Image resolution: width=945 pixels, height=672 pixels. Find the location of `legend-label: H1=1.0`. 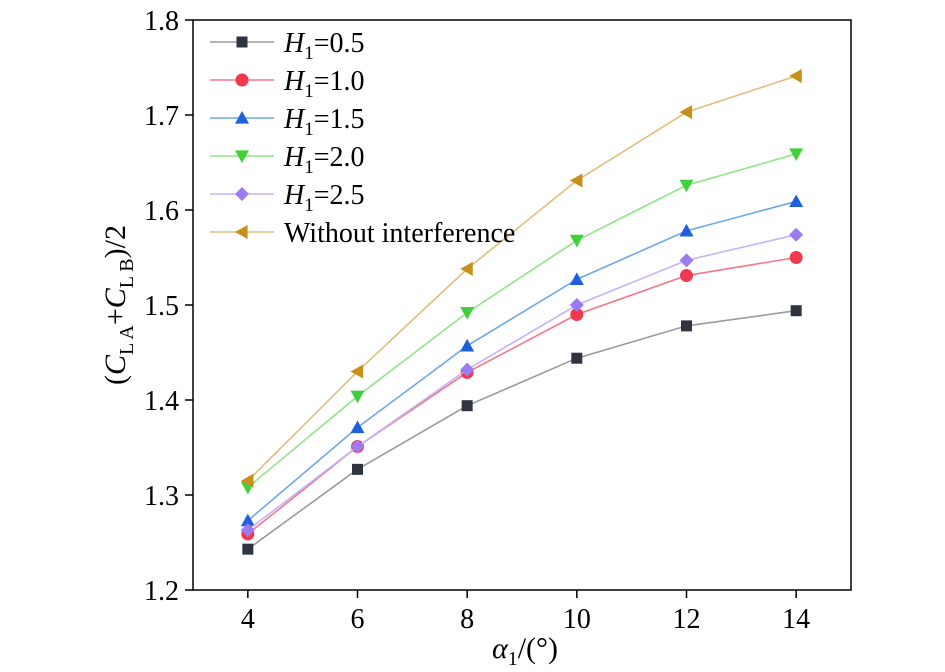

legend-label: H1=1.0 is located at coordinates (324, 84).